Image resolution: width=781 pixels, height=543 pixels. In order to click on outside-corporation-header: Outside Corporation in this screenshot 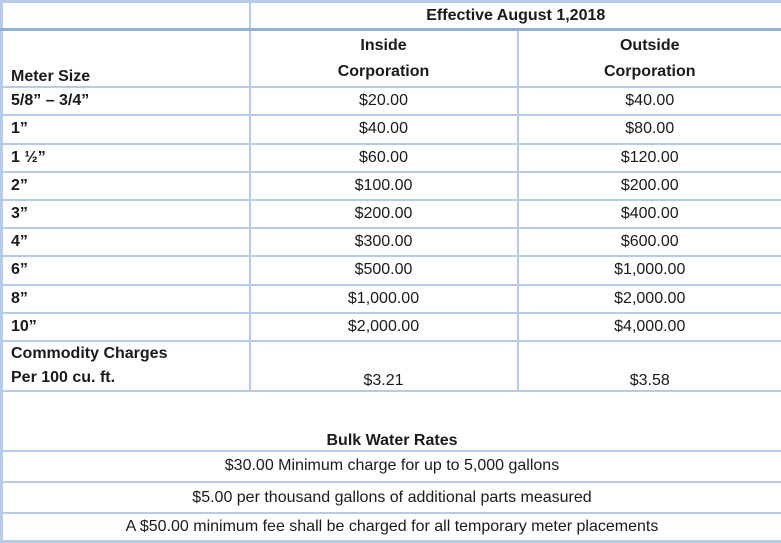, I will do `click(648, 58)`.